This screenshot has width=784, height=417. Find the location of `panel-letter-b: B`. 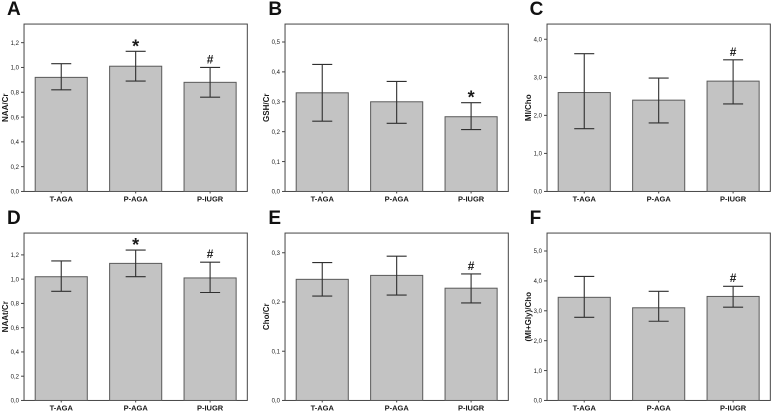

panel-letter-b: B is located at coordinates (275, 10).